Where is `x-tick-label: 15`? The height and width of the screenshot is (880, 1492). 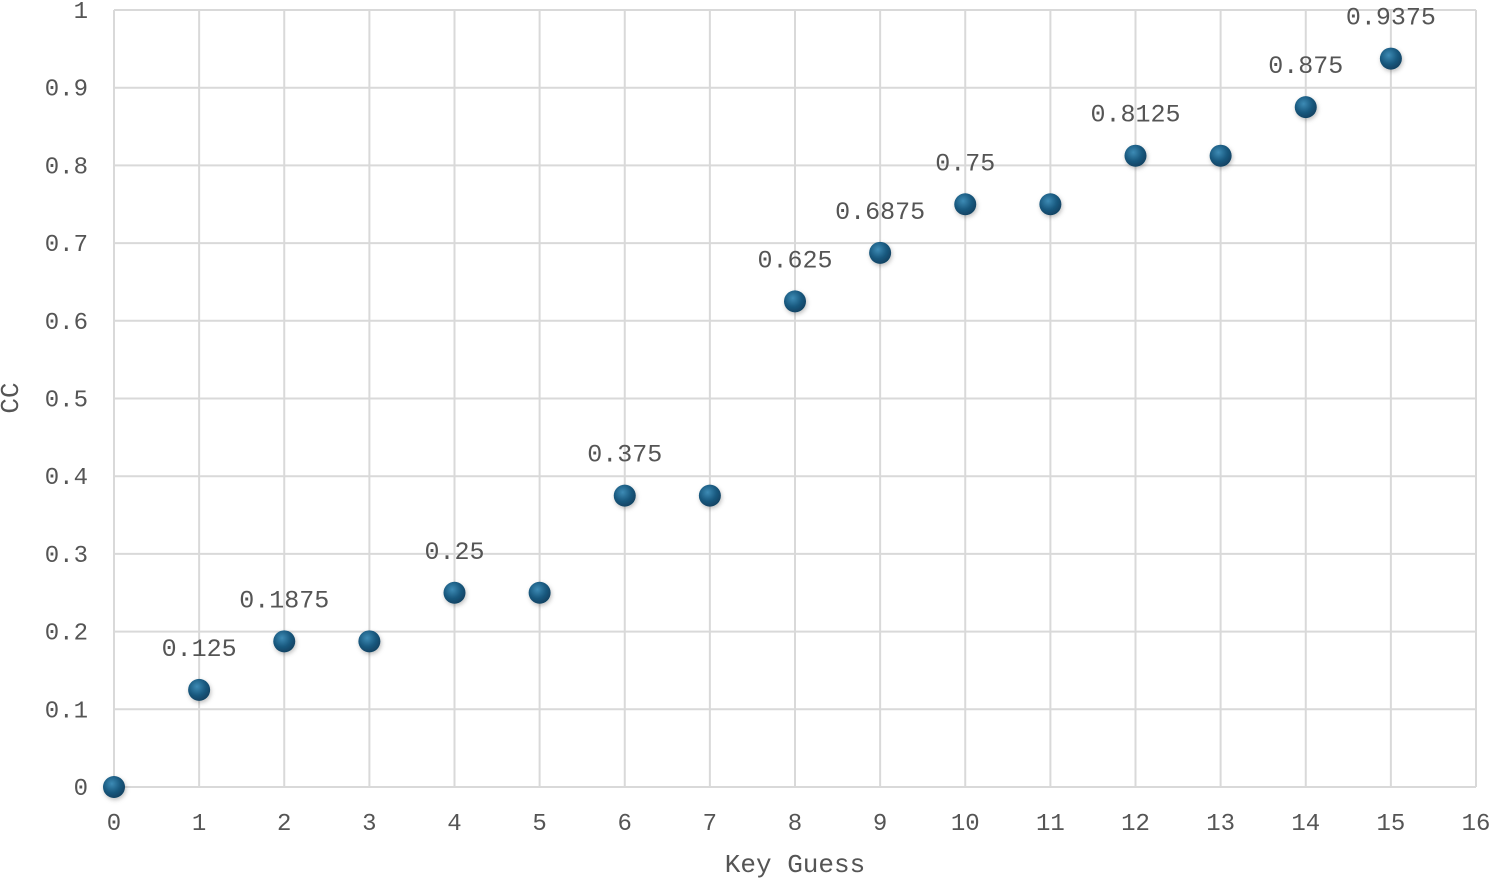 x-tick-label: 15 is located at coordinates (1390, 824).